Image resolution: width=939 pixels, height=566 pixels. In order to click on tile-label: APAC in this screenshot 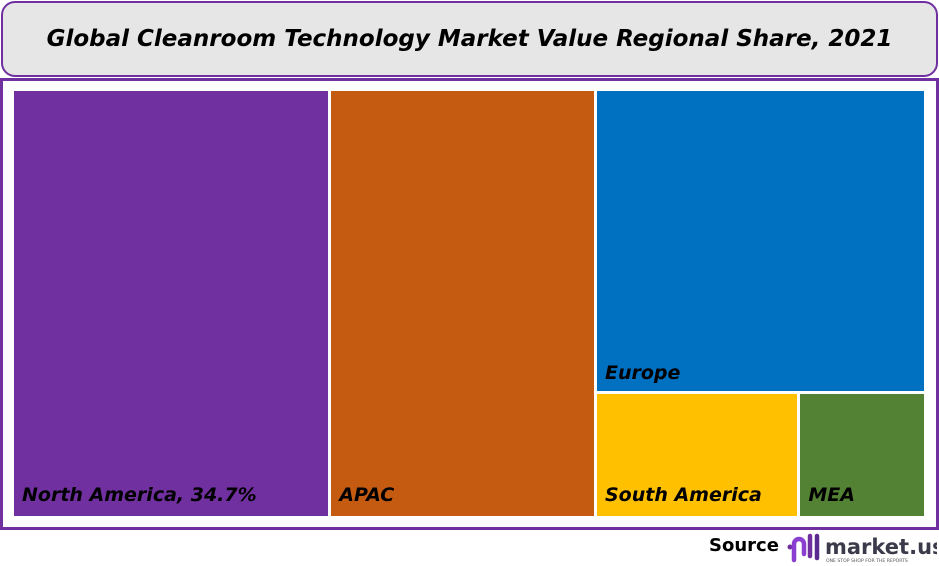, I will do `click(367, 495)`.